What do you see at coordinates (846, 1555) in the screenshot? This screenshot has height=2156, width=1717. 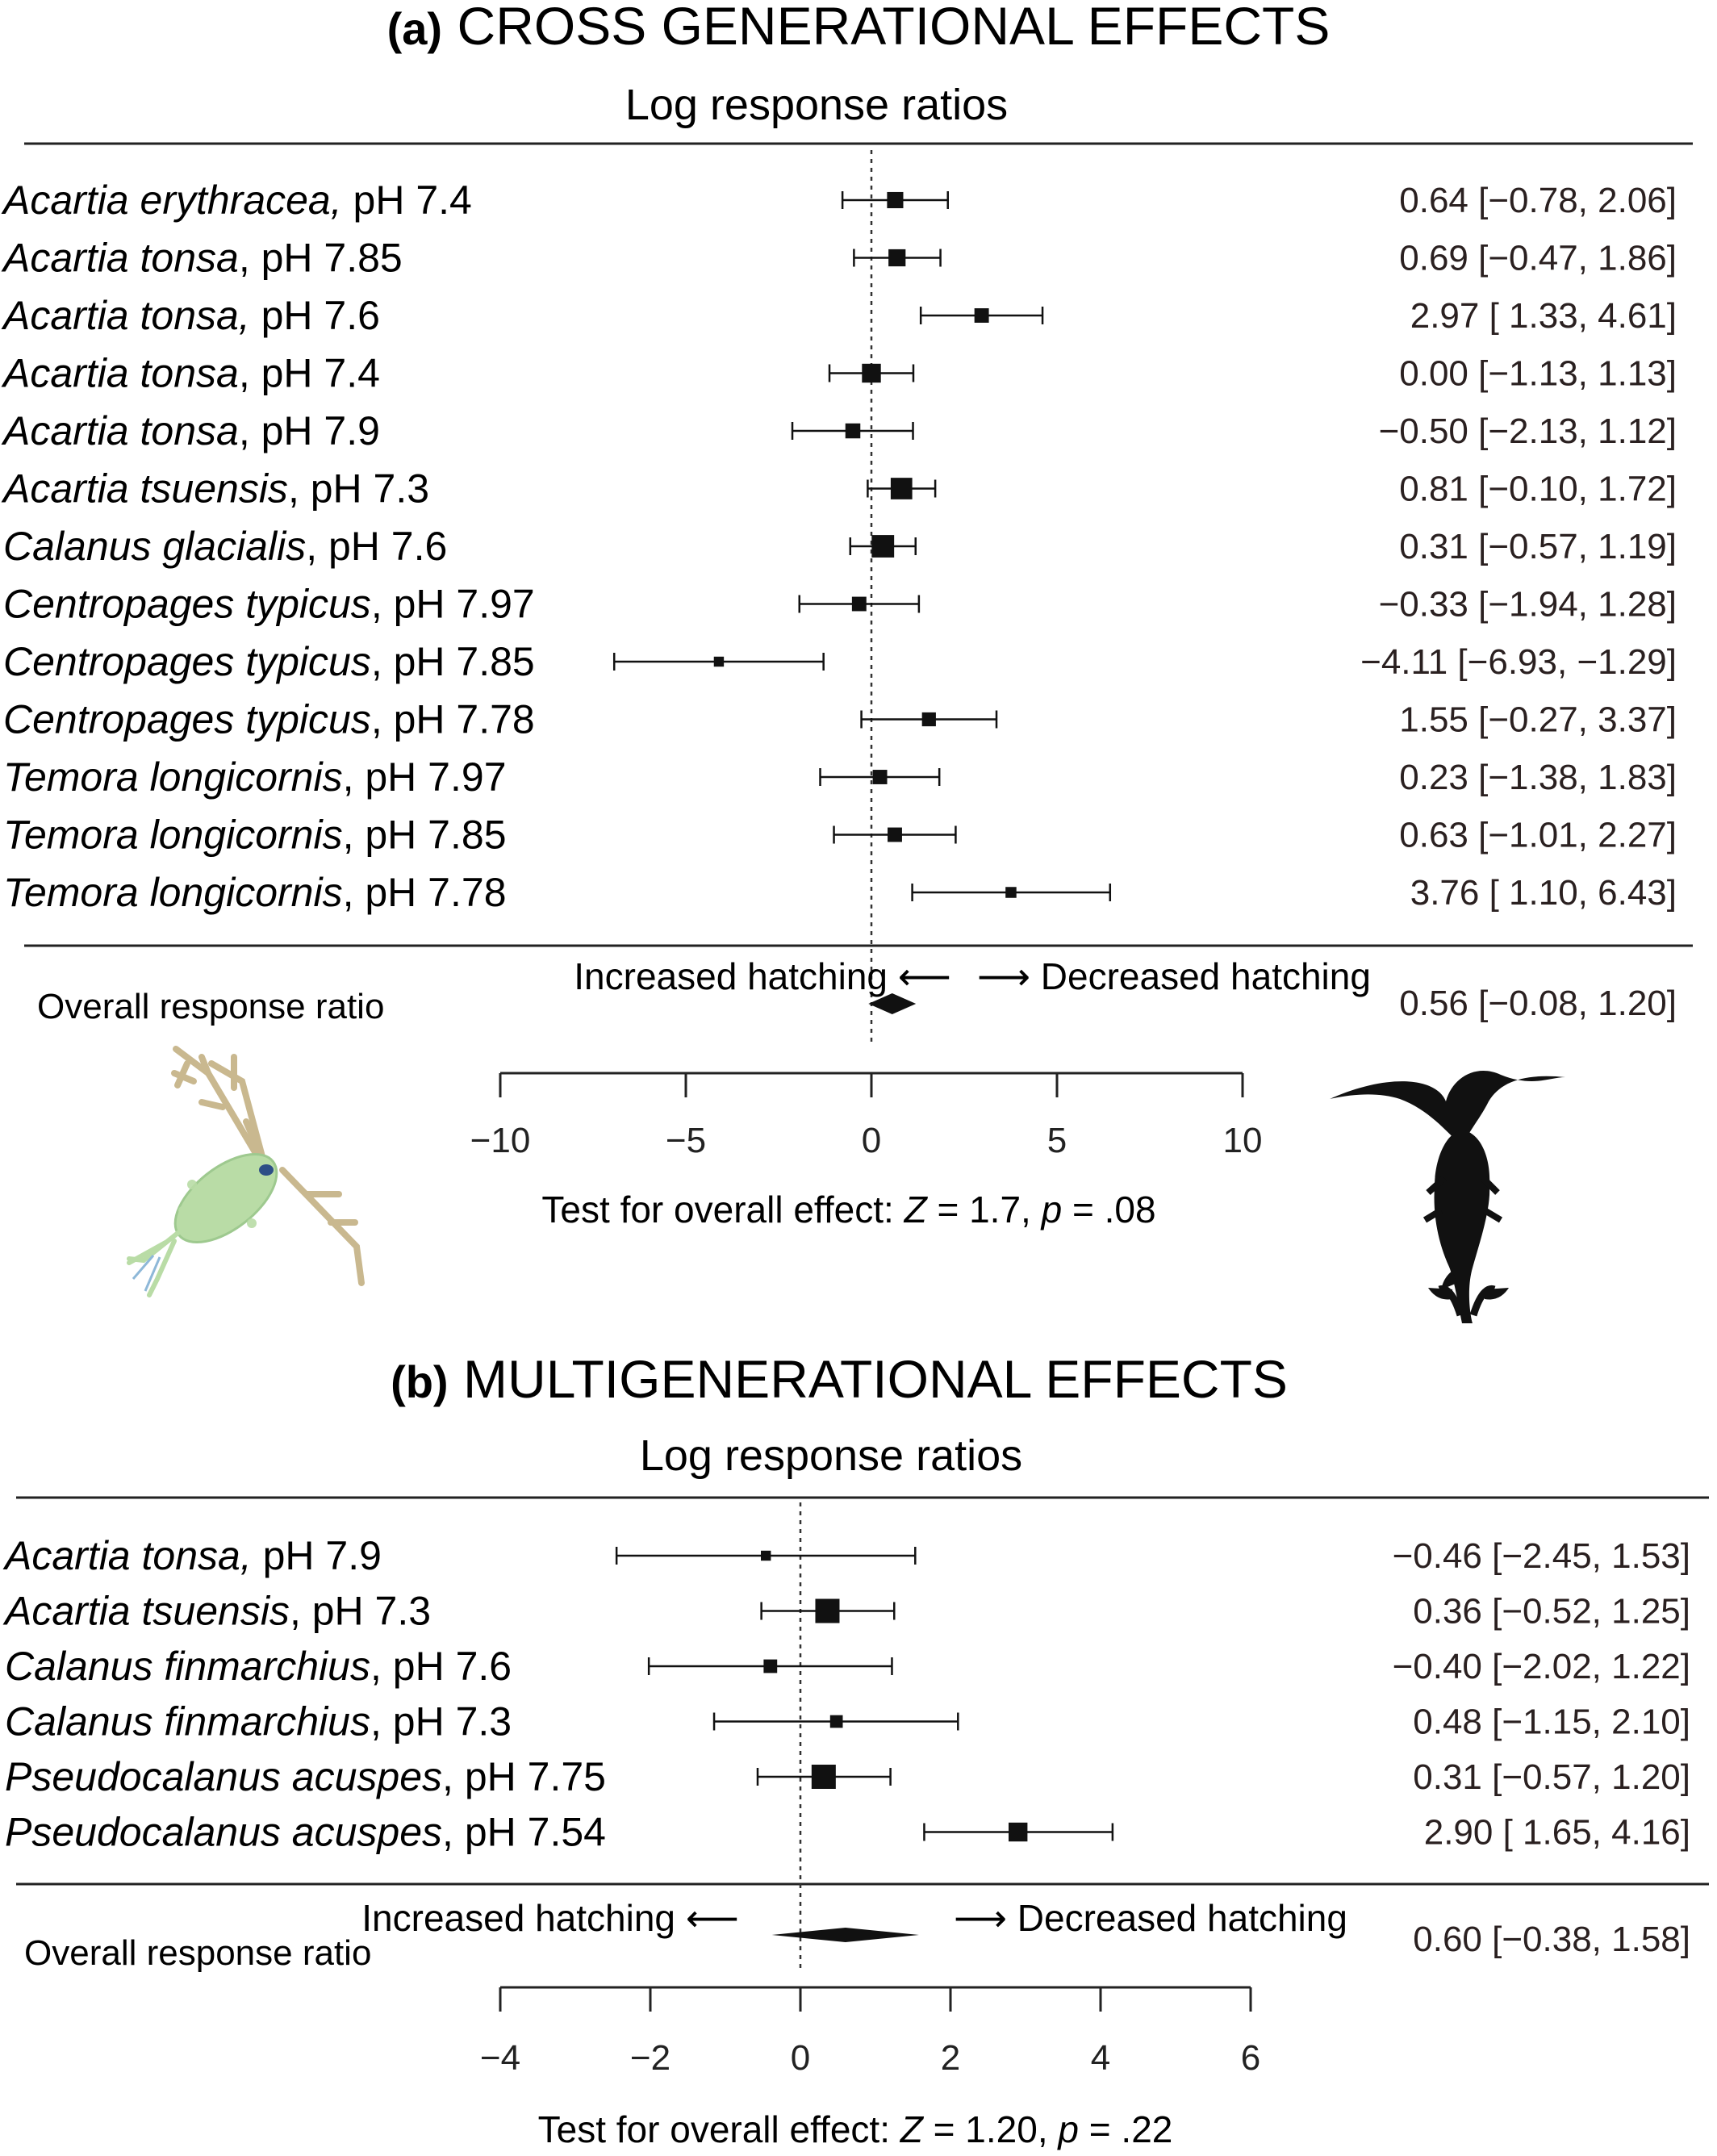 I see `study-row: Acartia tonsa, pH 7.9 −0.46 [−2.45, 1.53]` at bounding box center [846, 1555].